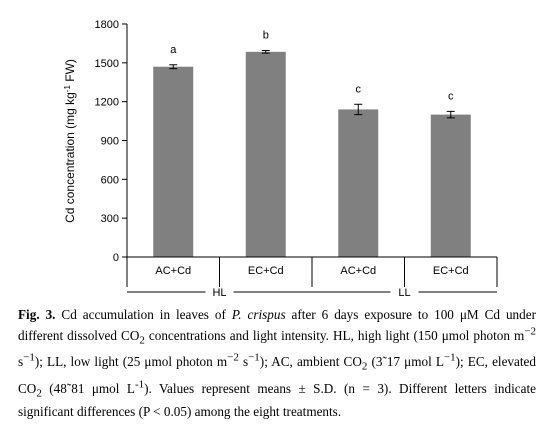 This screenshot has height=438, width=548. What do you see at coordinates (266, 36) in the screenshot?
I see `significance-letter: b` at bounding box center [266, 36].